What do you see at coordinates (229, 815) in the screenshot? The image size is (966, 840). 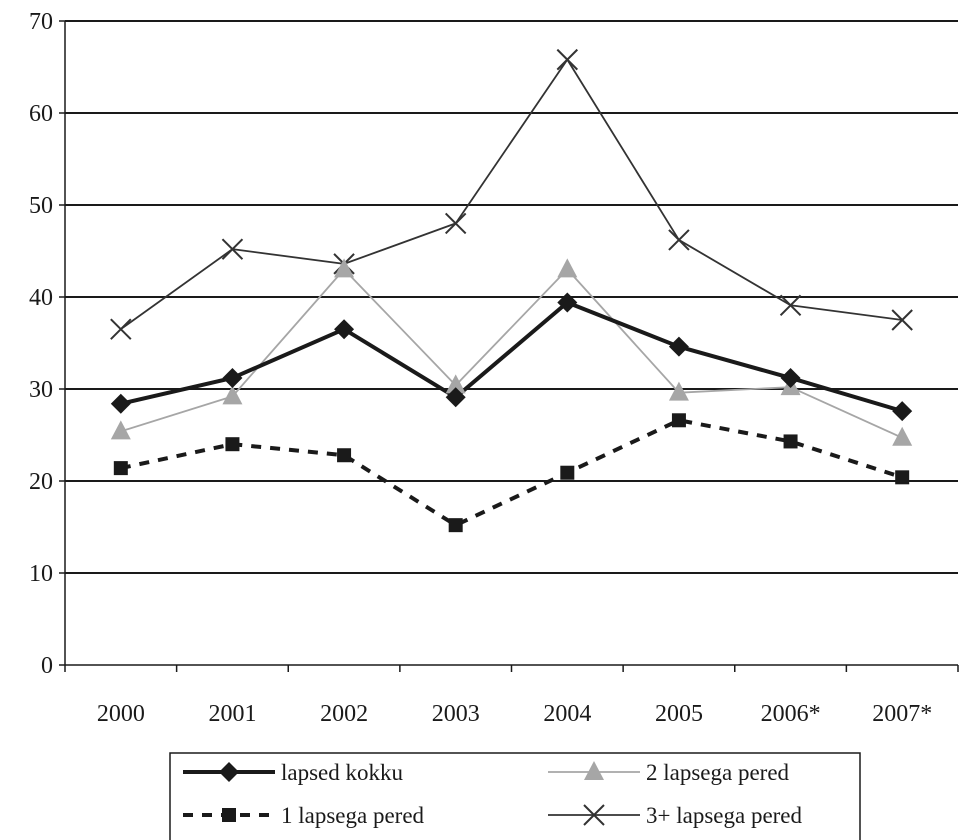 I see `legend-marker-1-lapsega-pered` at bounding box center [229, 815].